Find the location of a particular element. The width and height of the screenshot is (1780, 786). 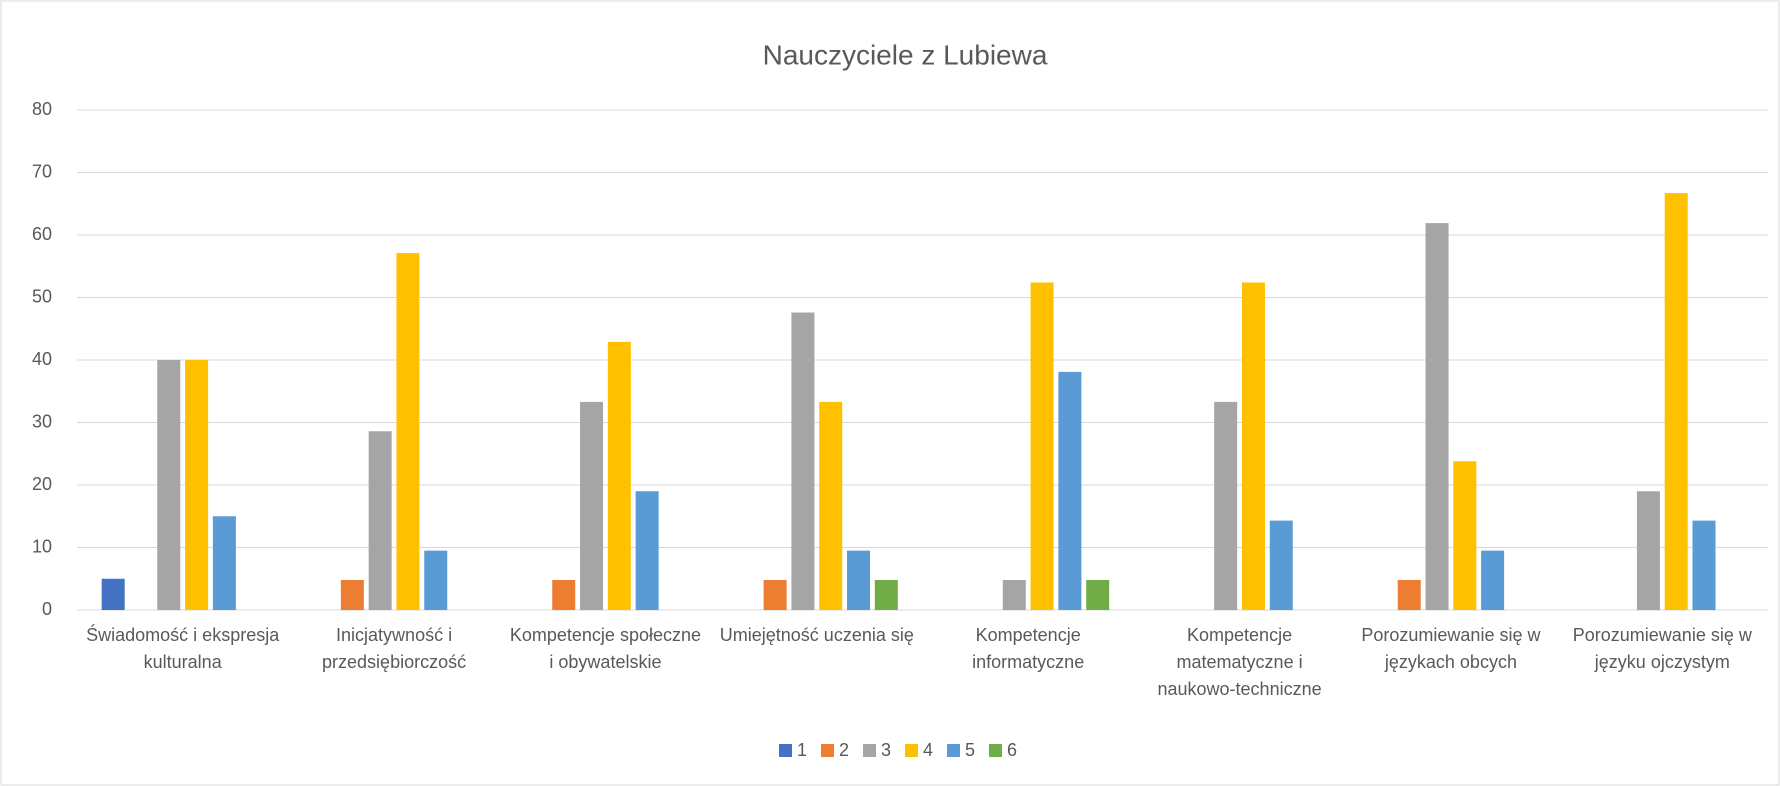

legend-label: 2 is located at coordinates (844, 750).